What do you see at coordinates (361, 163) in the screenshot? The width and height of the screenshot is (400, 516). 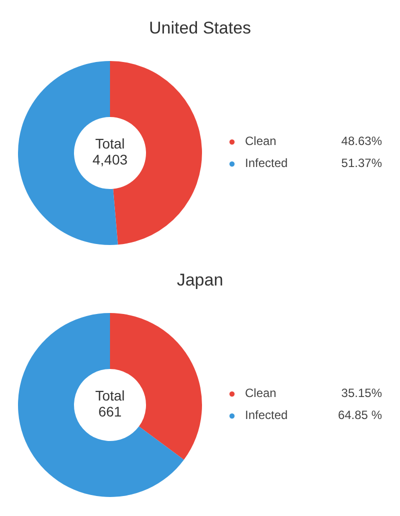 I see `data-label: 51.37%` at bounding box center [361, 163].